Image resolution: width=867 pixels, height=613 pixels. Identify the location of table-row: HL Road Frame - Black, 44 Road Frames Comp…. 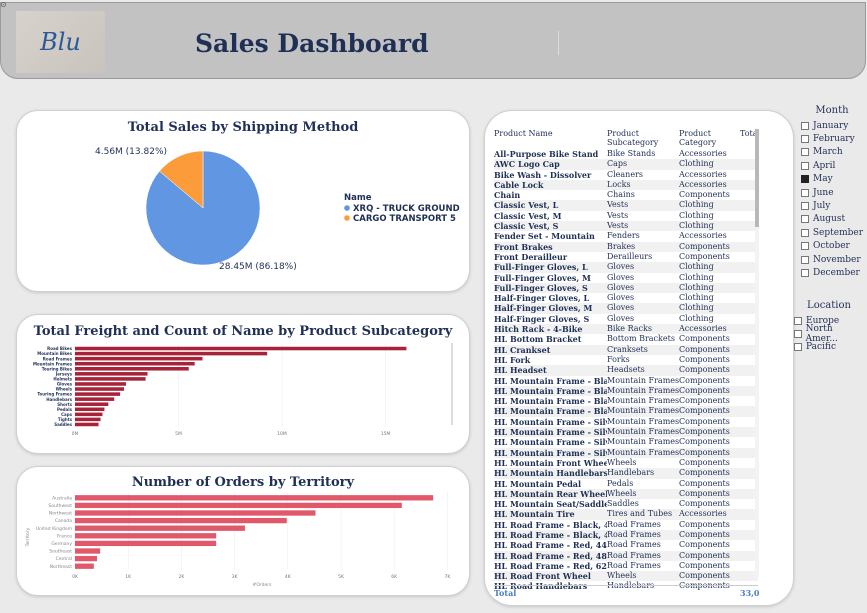
(626, 525).